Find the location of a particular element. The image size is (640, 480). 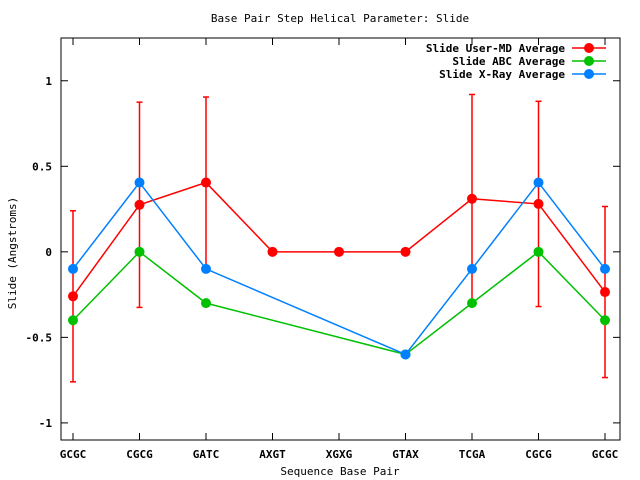

x-tick-label: GTAX is located at coordinates (405, 454).